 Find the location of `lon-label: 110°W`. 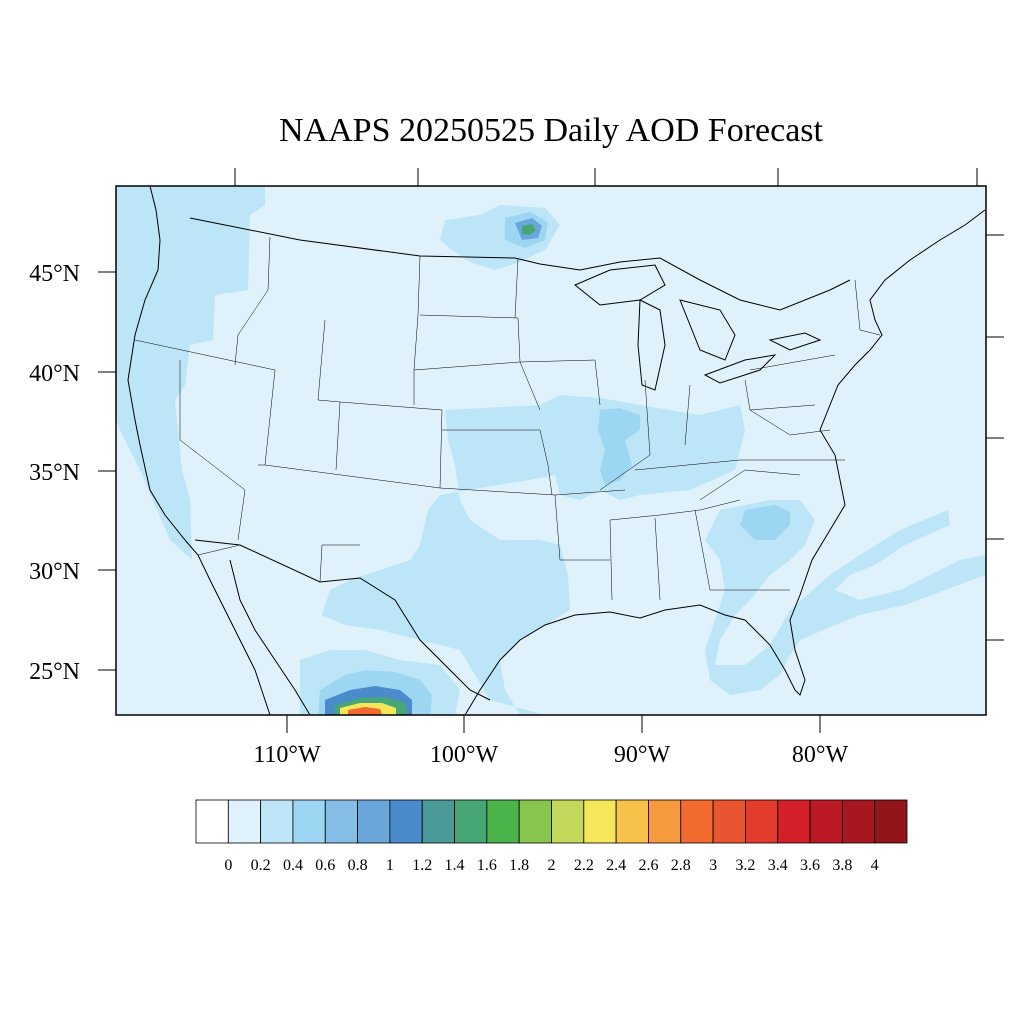

lon-label: 110°W is located at coordinates (287, 755).